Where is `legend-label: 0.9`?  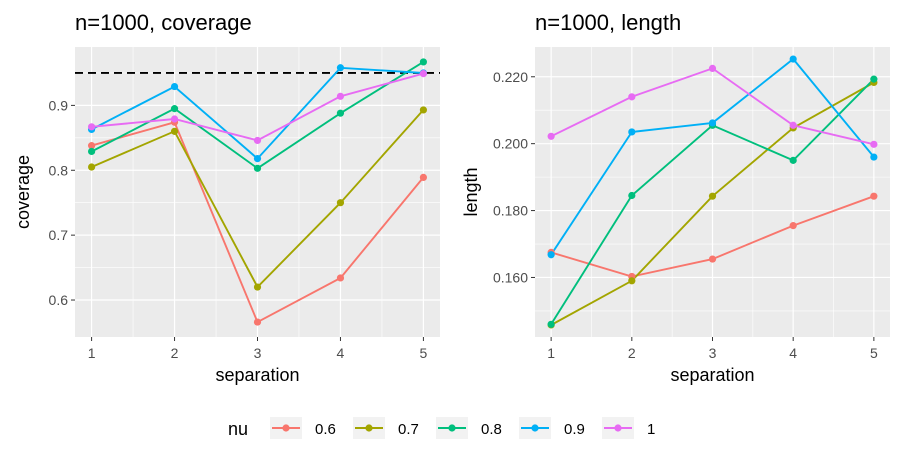
legend-label: 0.9 is located at coordinates (574, 429).